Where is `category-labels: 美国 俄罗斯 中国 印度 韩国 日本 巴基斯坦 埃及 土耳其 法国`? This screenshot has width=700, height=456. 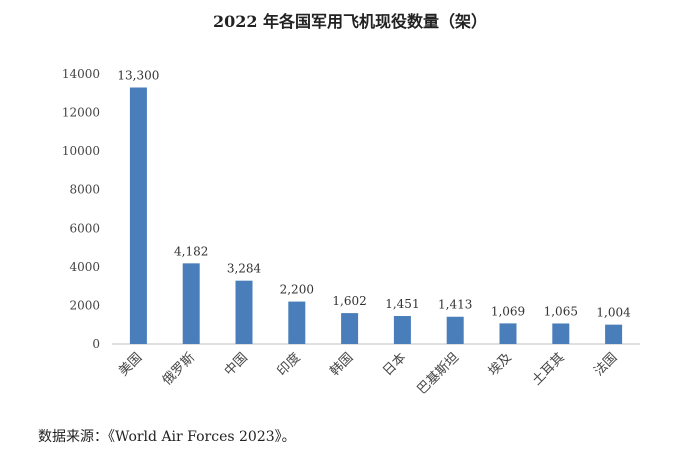 category-labels: 美国 俄罗斯 中国 印度 韩国 日本 巴基斯坦 埃及 土耳其 法国 is located at coordinates (368, 374).